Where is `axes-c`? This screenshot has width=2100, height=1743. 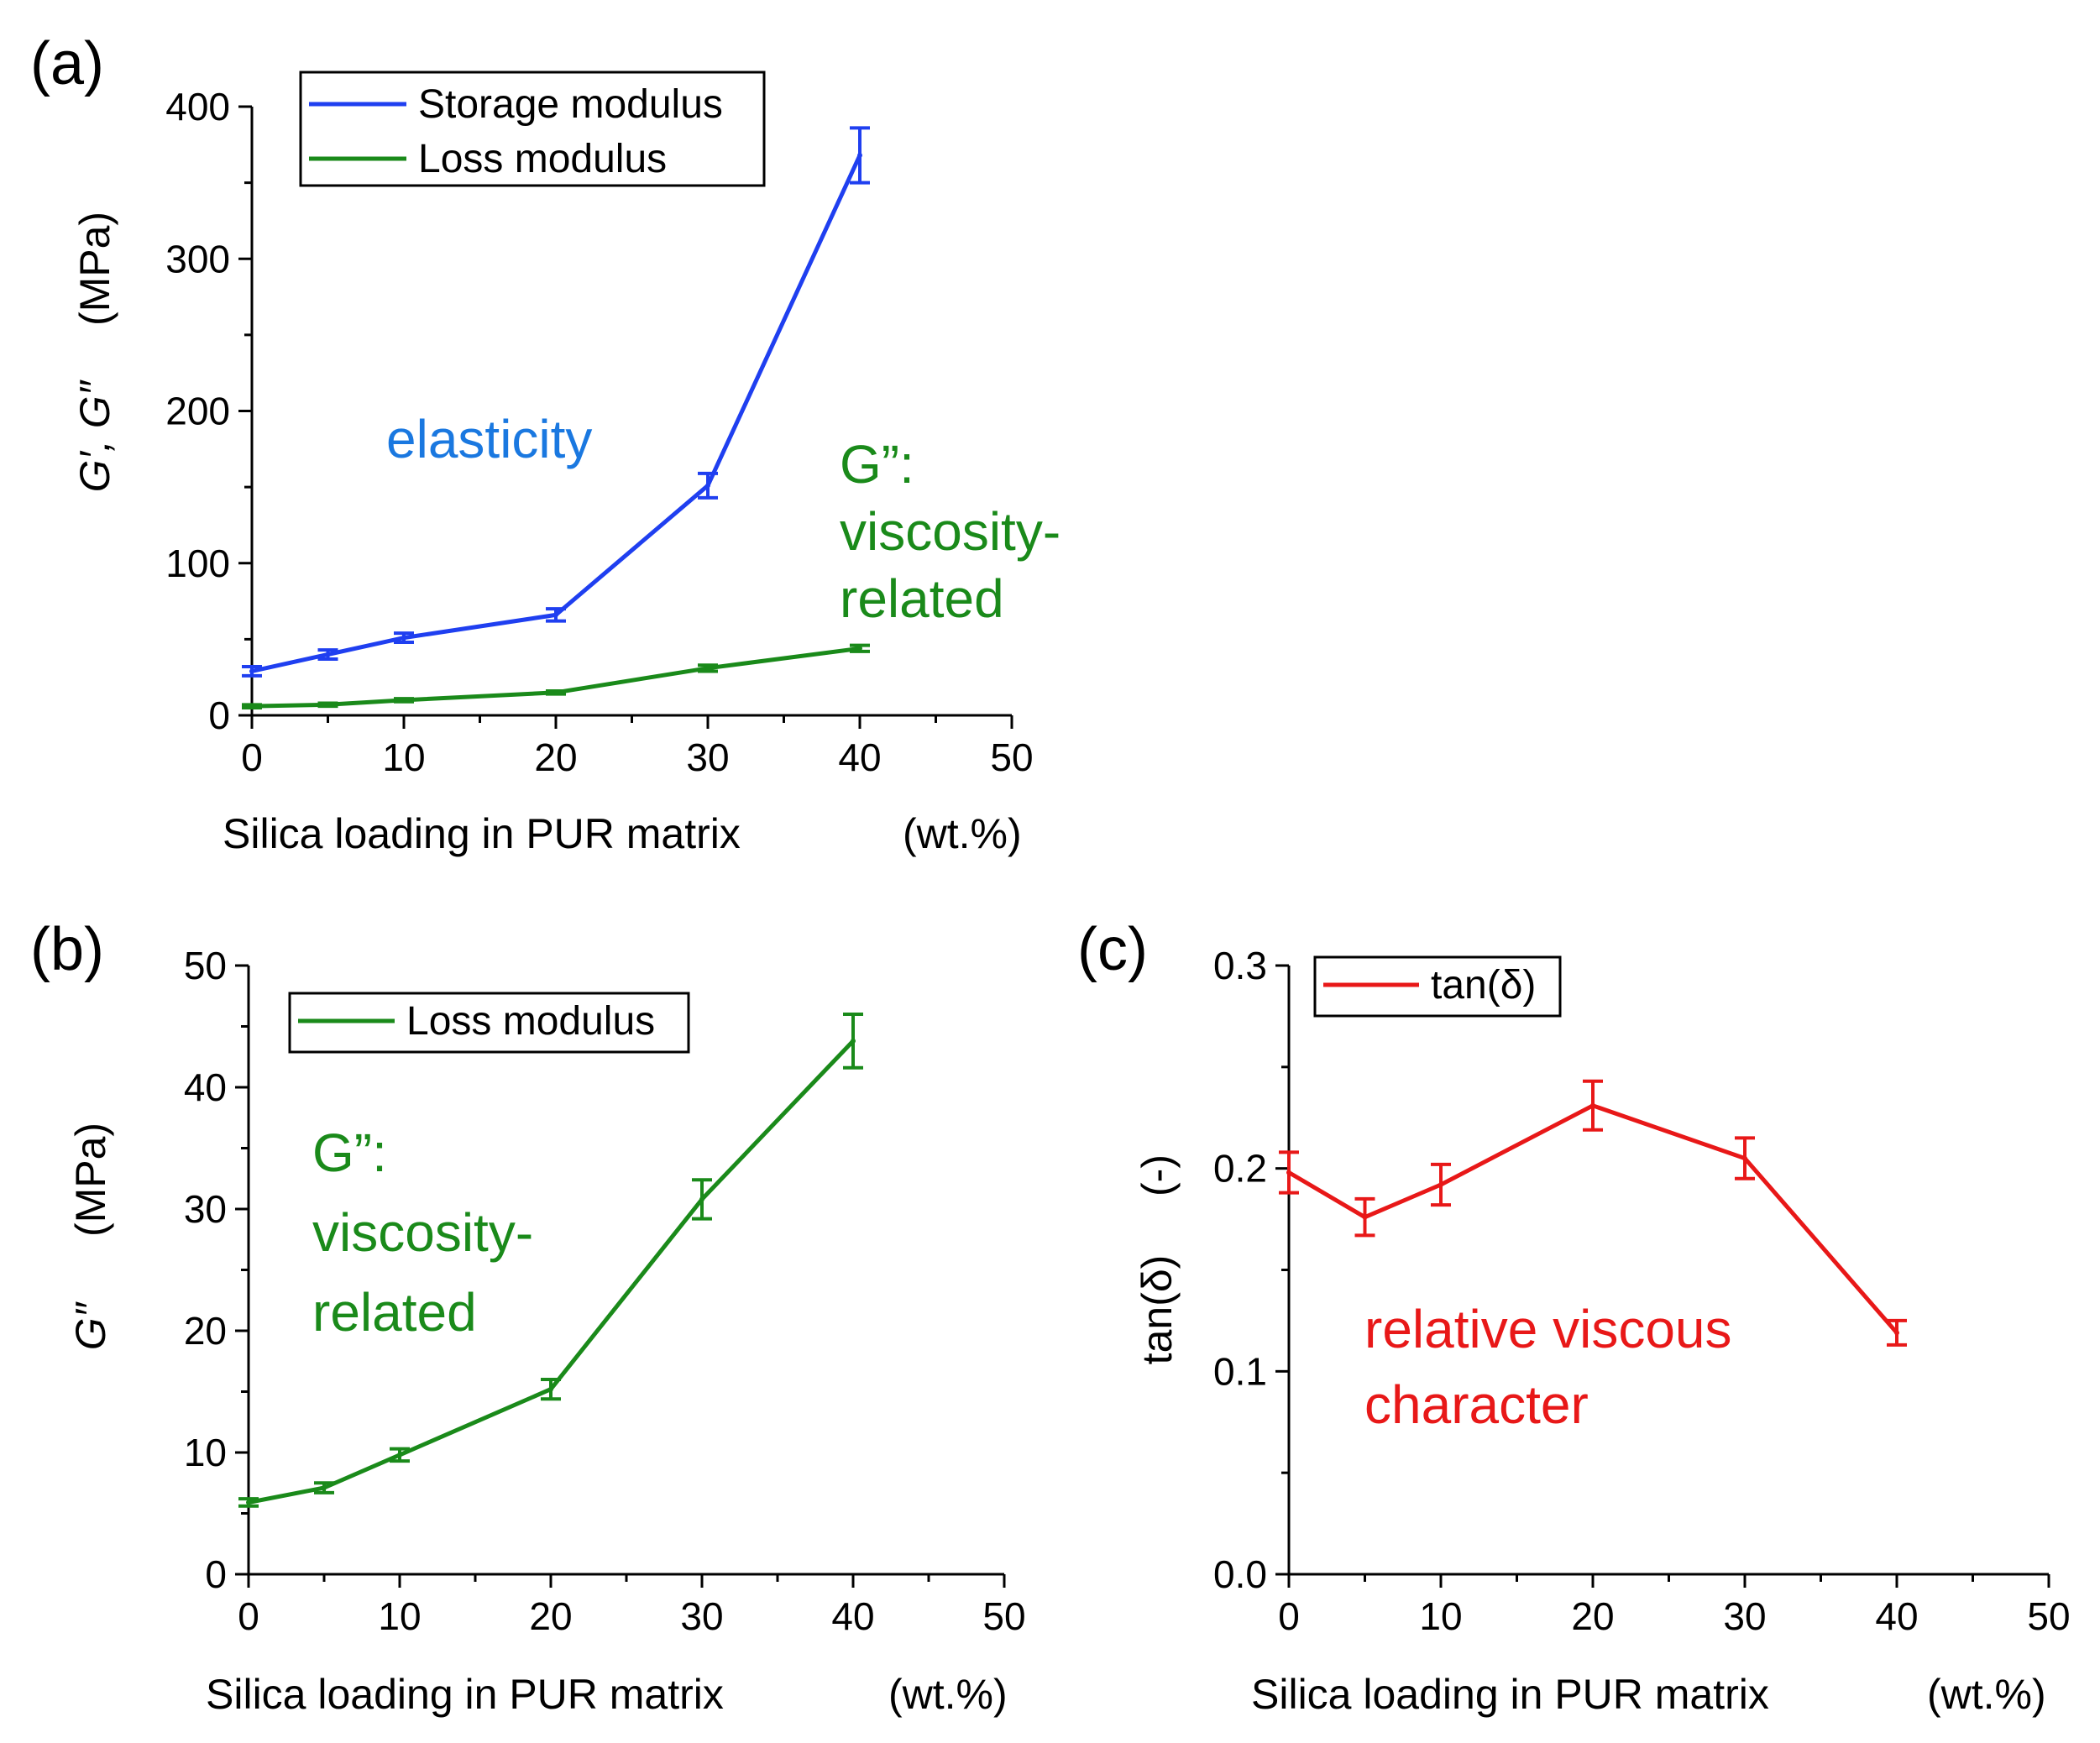
axes-c is located at coordinates (1668, 1271).